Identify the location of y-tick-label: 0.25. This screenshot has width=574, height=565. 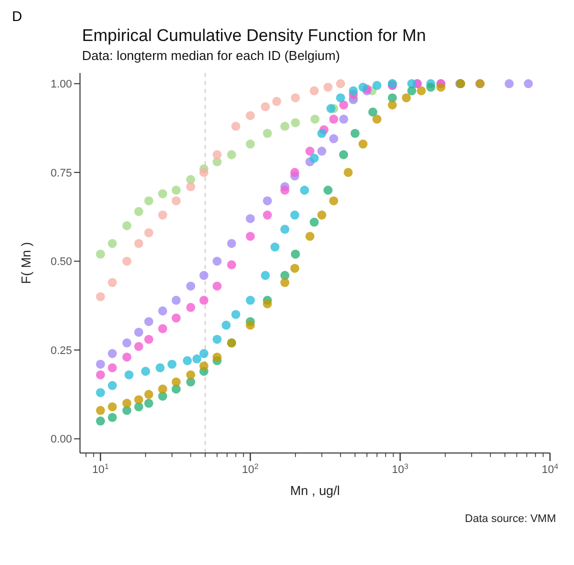
(61, 350).